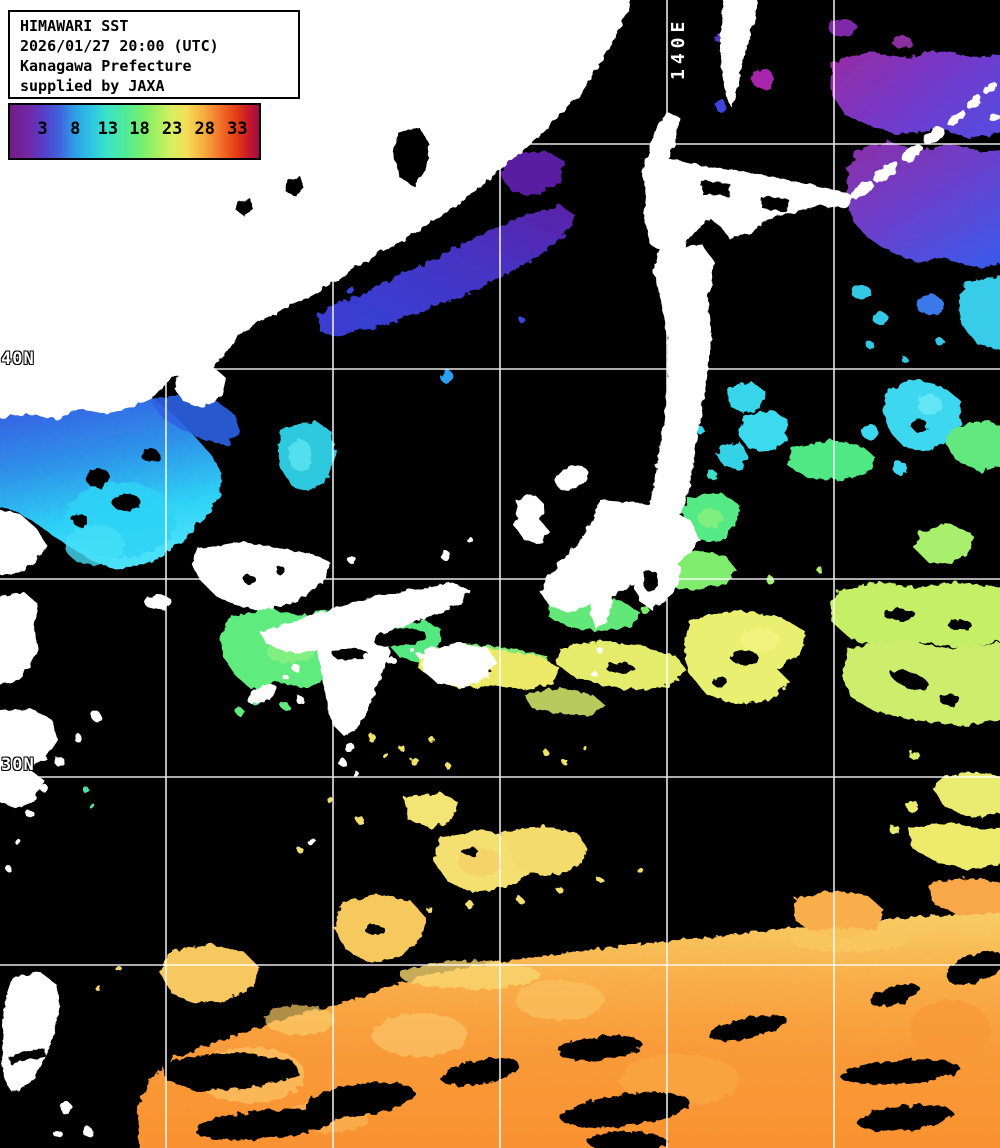 Image resolution: width=1000 pixels, height=1148 pixels. What do you see at coordinates (108, 129) in the screenshot?
I see `colorbar-tick: 13` at bounding box center [108, 129].